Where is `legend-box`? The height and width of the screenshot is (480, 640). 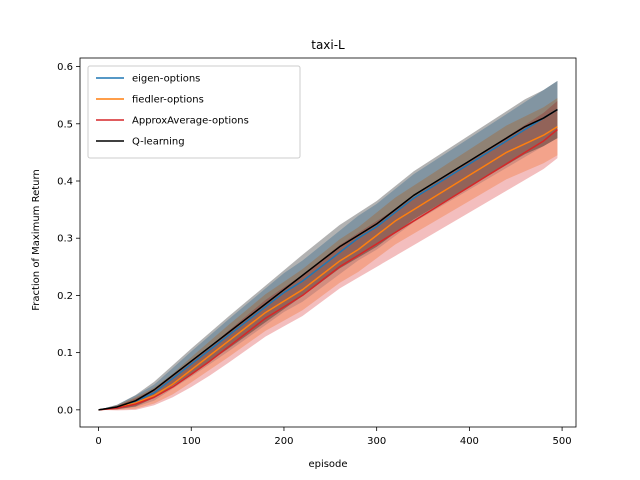
legend-box is located at coordinates (194, 112).